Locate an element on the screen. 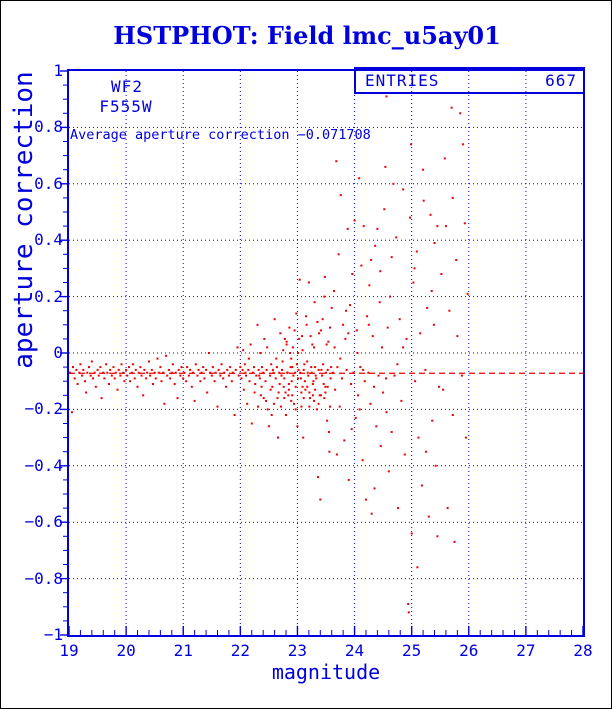 This screenshot has width=612, height=709. y-tick-label: 0.2 is located at coordinates (48, 296).